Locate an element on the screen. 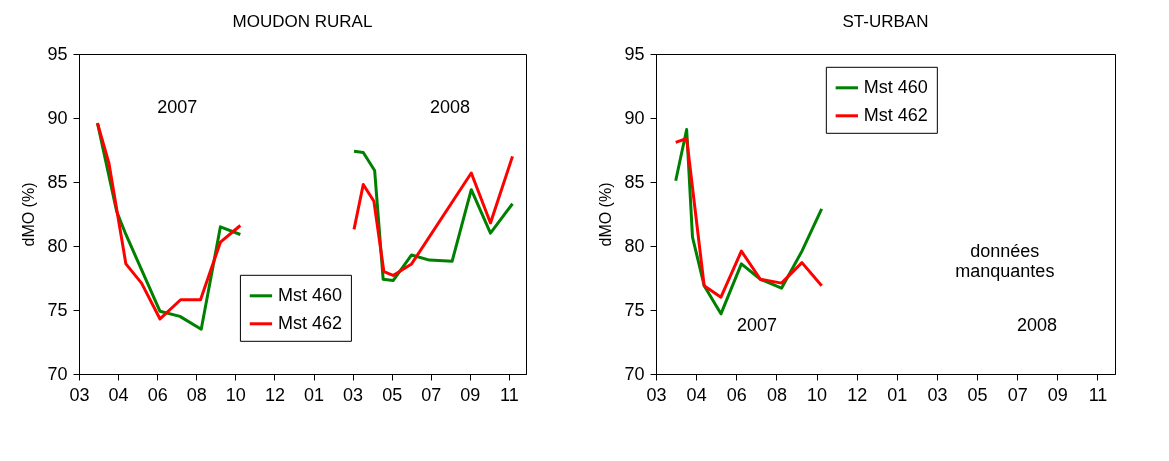  chart-title: MOUDON RURAL is located at coordinates (302, 21).